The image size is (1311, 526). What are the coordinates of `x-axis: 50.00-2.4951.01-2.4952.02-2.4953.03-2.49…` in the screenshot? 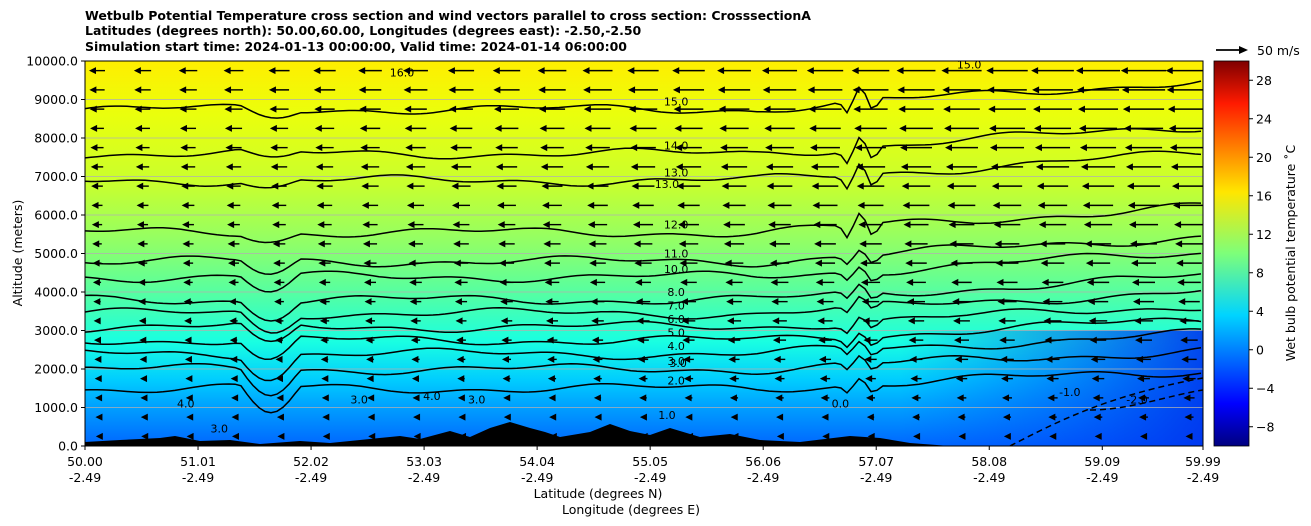 It's located at (644, 465).